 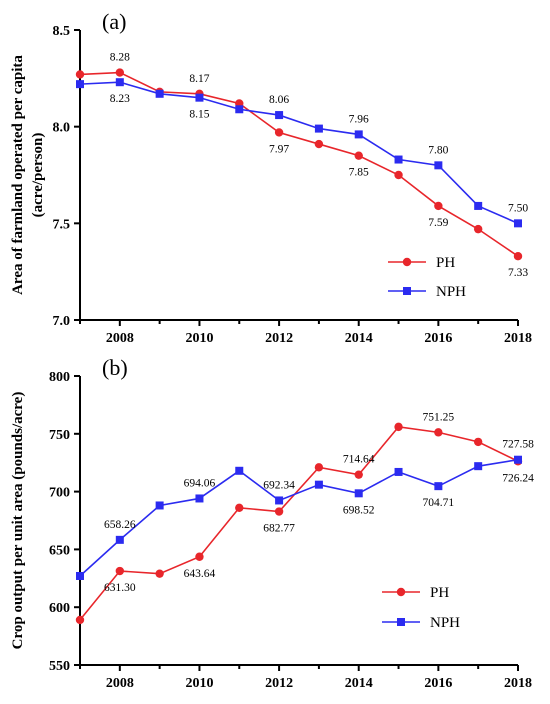 What do you see at coordinates (438, 150) in the screenshot?
I see `data-label: 7.80` at bounding box center [438, 150].